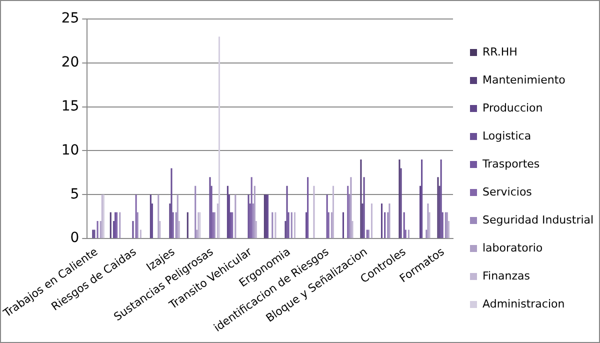 This screenshot has width=600, height=343. Describe the element at coordinates (75, 238) in the screenshot. I see `y-tick-label: 0` at that location.